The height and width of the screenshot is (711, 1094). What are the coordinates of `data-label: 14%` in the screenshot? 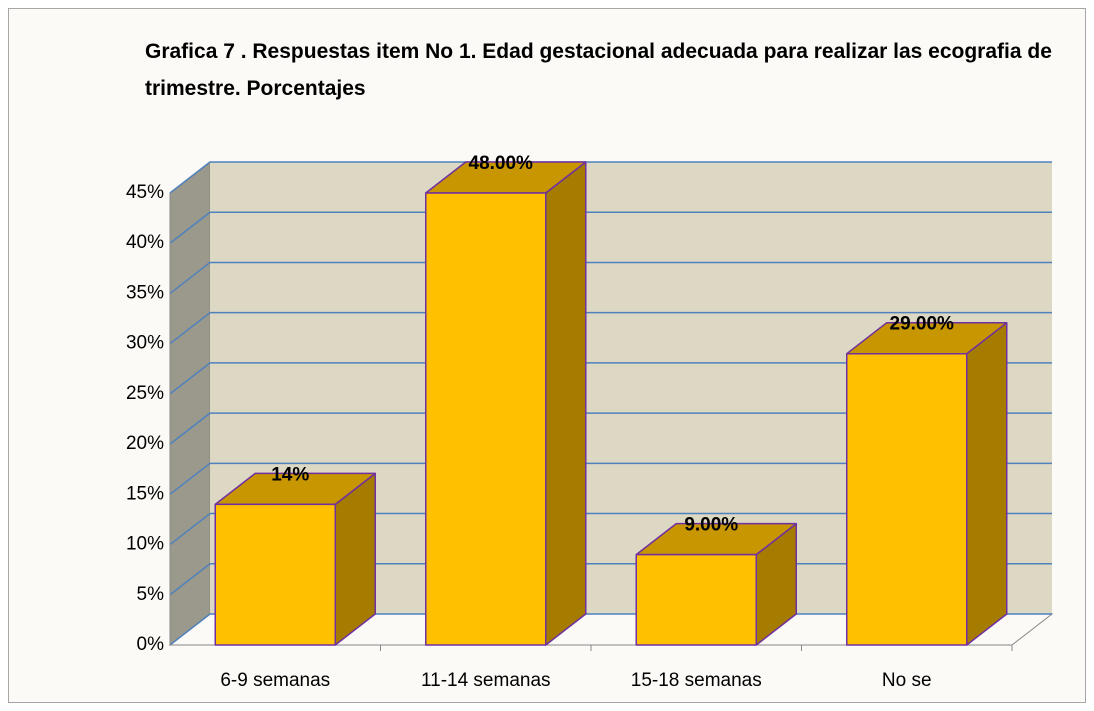 It's located at (290, 474).